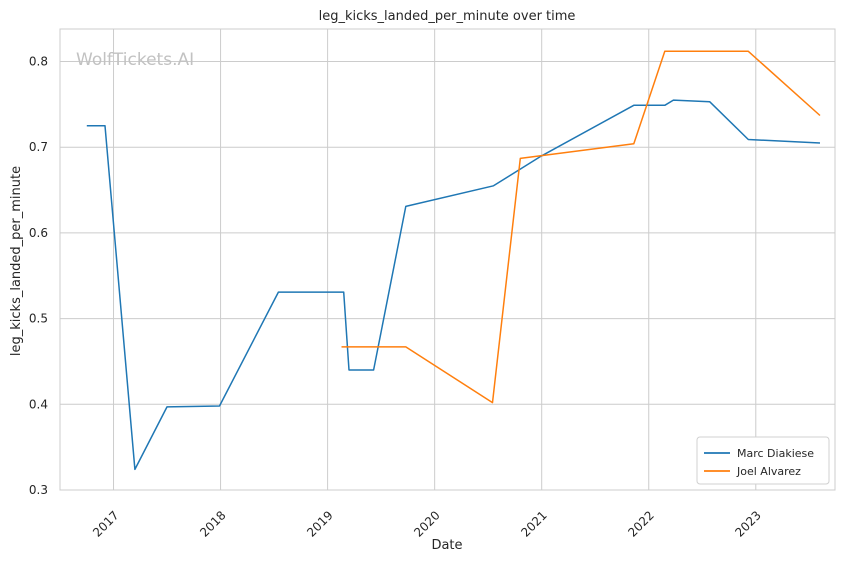 This screenshot has height=561, width=844. I want to click on legend-label: Joel Alvarez, so click(768, 471).